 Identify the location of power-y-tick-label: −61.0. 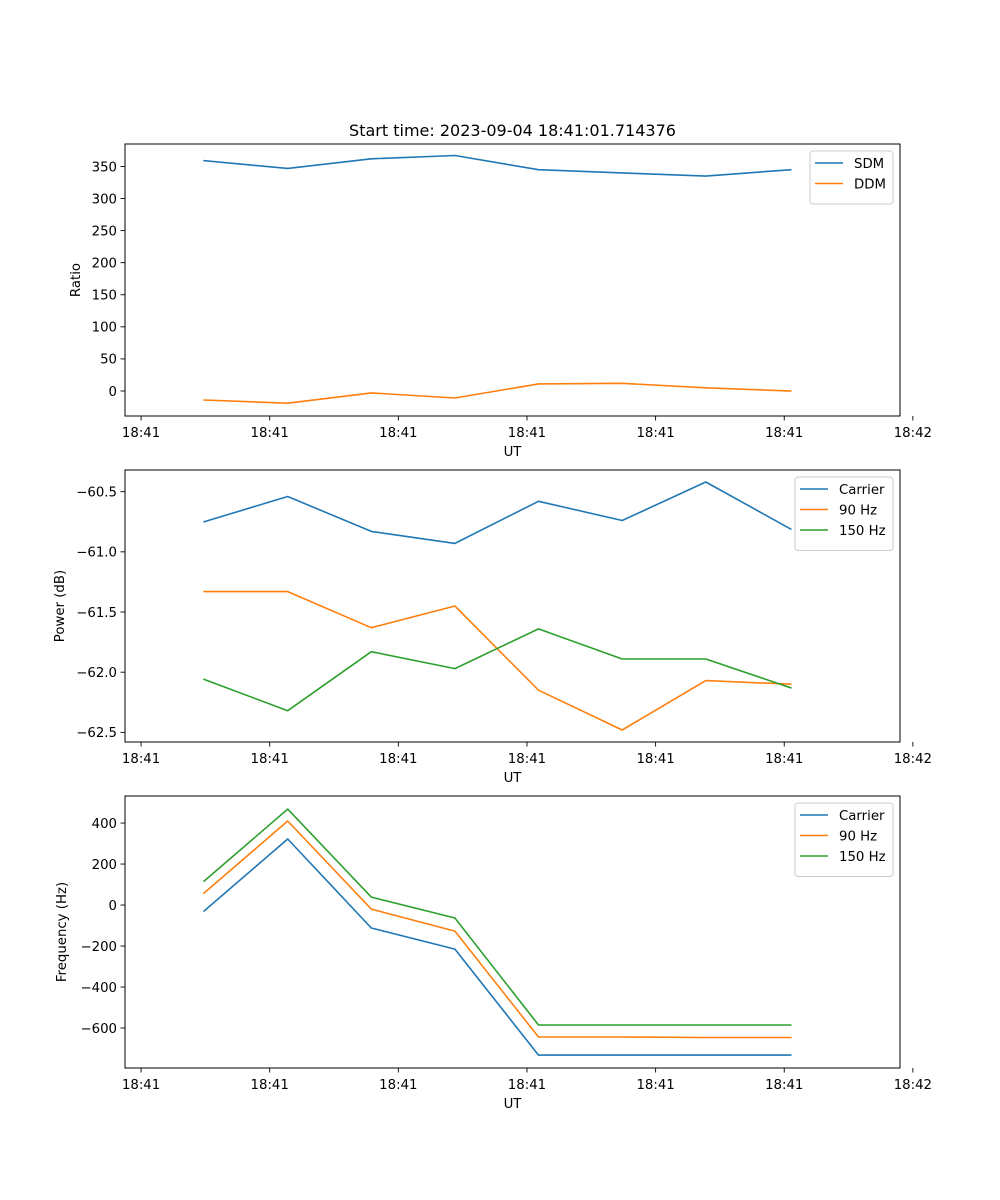
(96, 553).